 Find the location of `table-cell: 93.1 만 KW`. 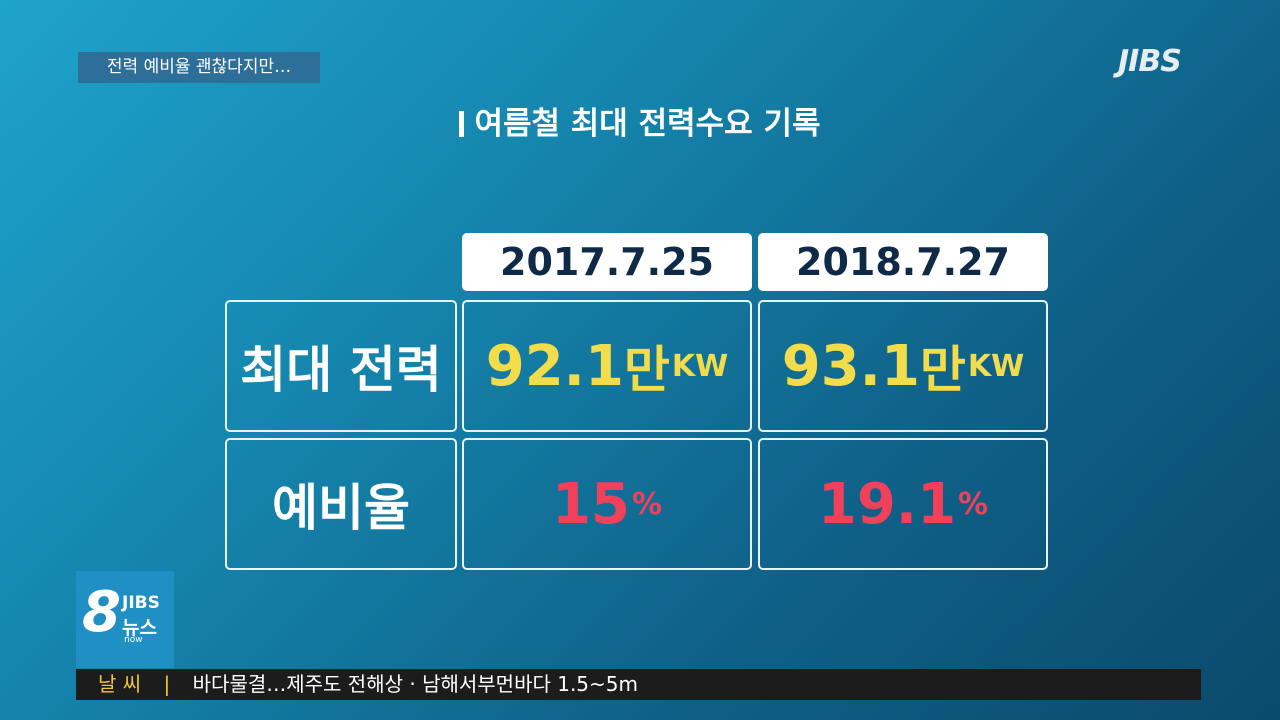

table-cell: 93.1 만 KW is located at coordinates (903, 366).